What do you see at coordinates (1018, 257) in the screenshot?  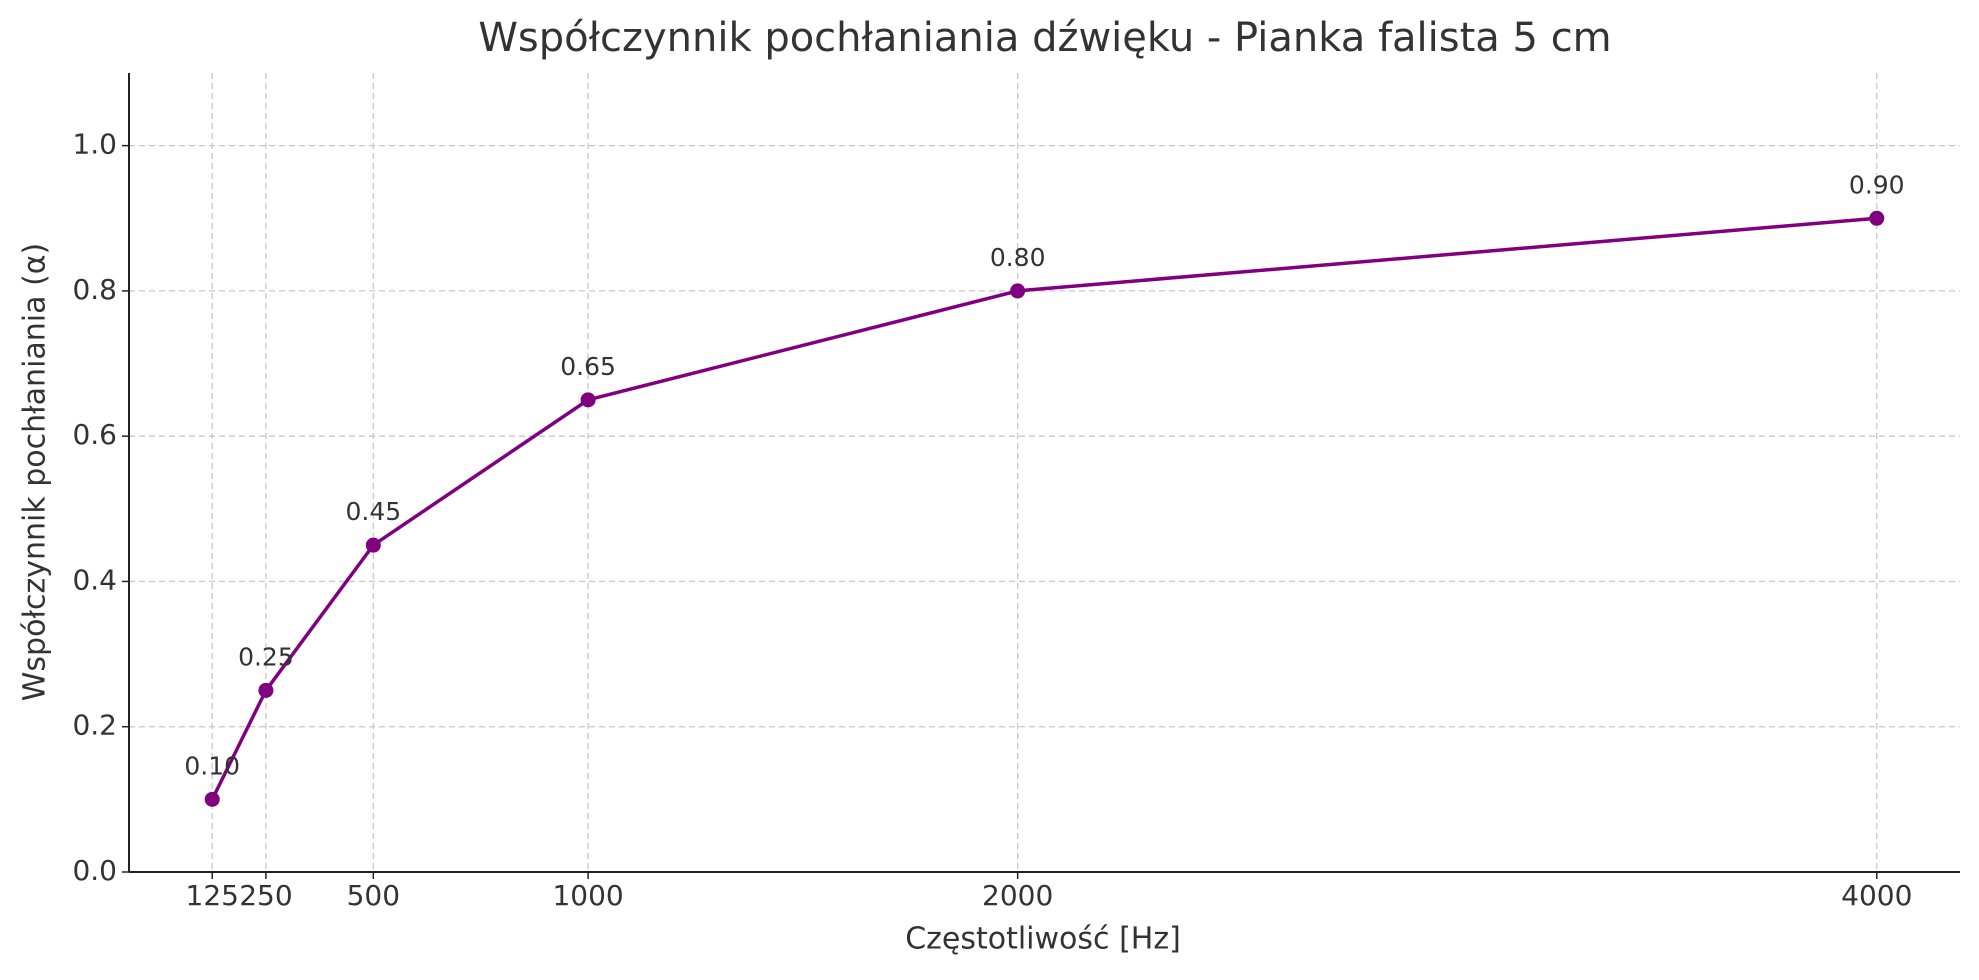 I see `data-label: 0.80` at bounding box center [1018, 257].